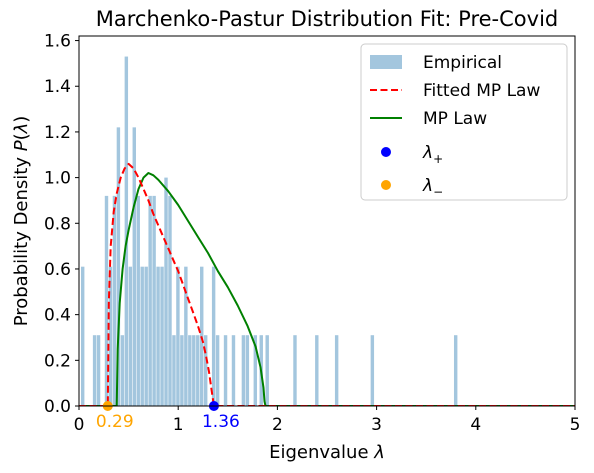  I want to click on y-tick-label: 1.0, so click(57, 179).